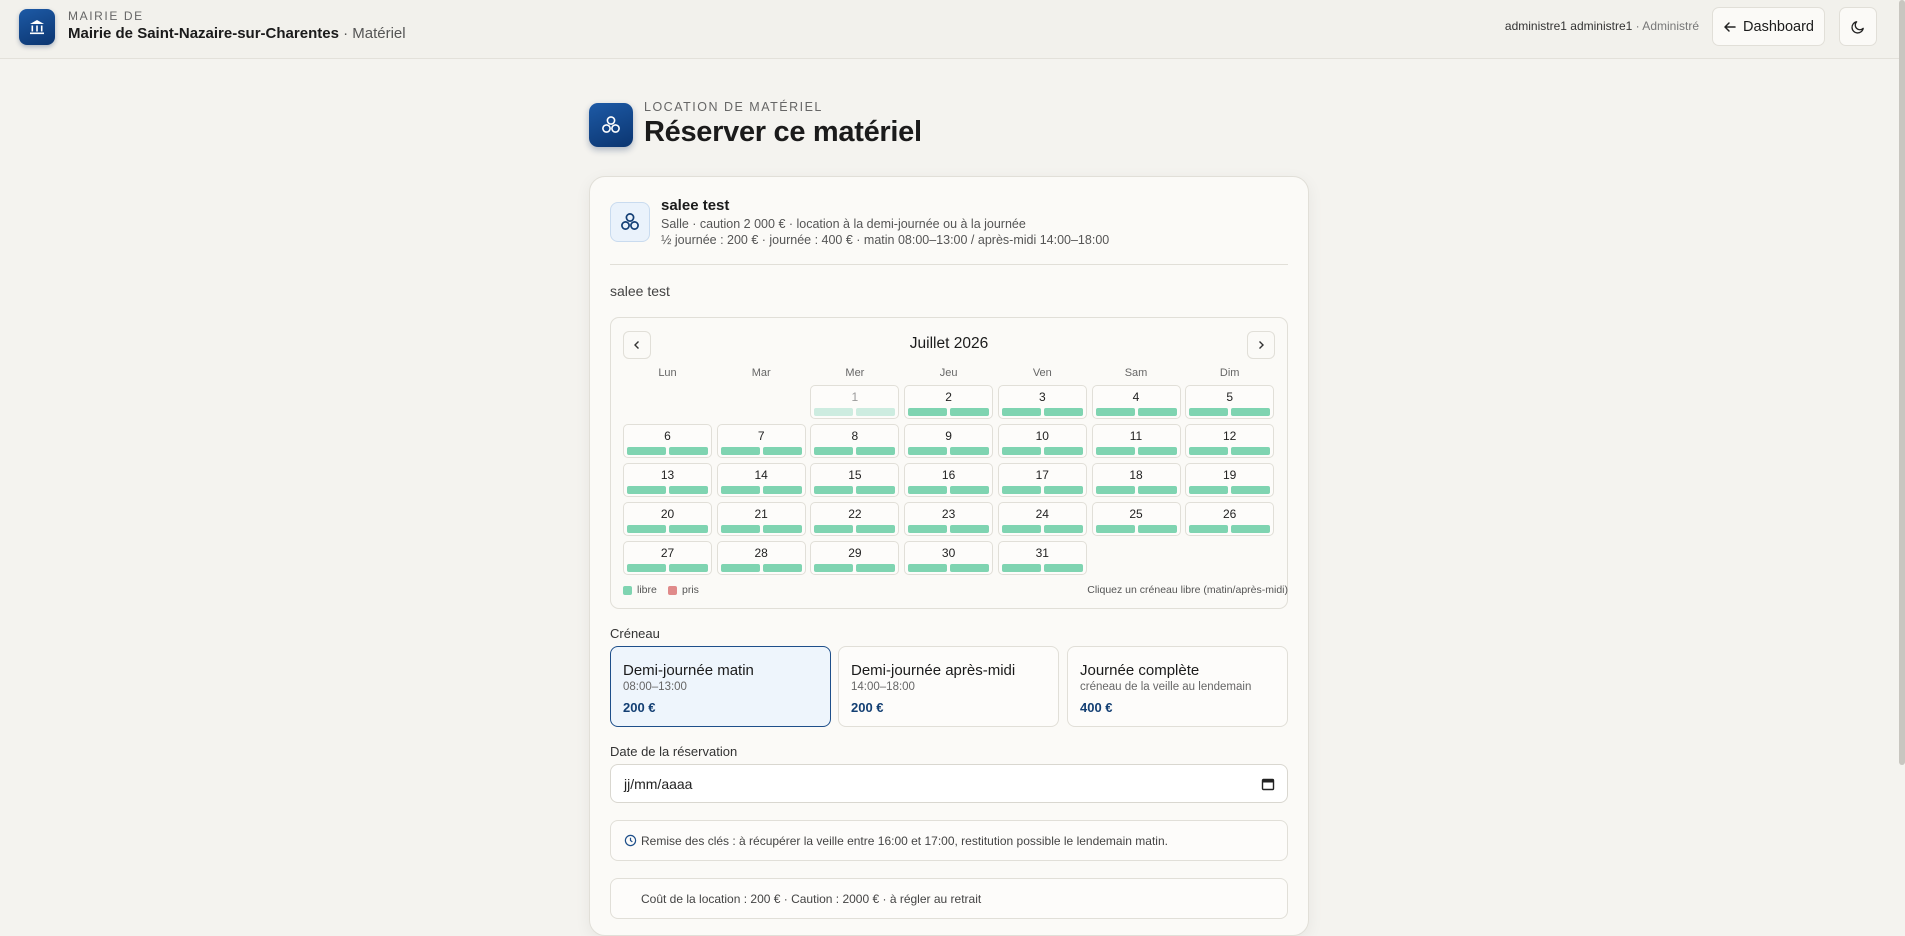 The image size is (1905, 936). Describe the element at coordinates (855, 519) in the screenshot. I see `calendar-day: 22` at that location.